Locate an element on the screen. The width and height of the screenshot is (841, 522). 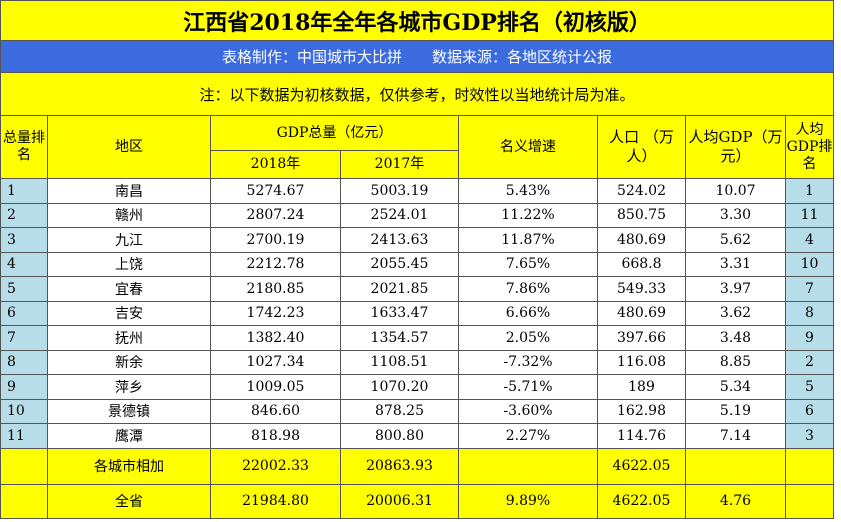
cell: 鹰潭 is located at coordinates (129, 436).